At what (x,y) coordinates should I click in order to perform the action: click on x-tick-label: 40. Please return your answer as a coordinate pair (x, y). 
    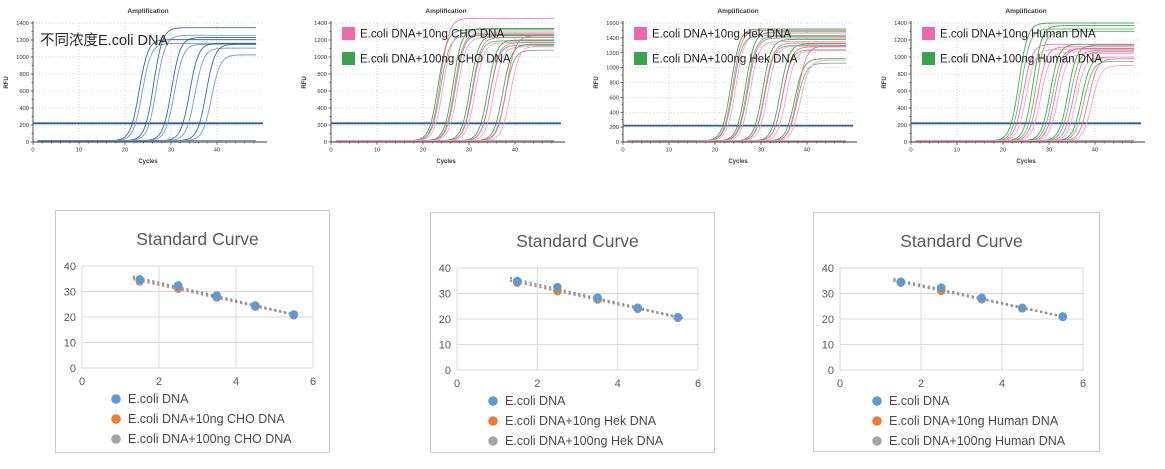
    Looking at the image, I should click on (515, 151).